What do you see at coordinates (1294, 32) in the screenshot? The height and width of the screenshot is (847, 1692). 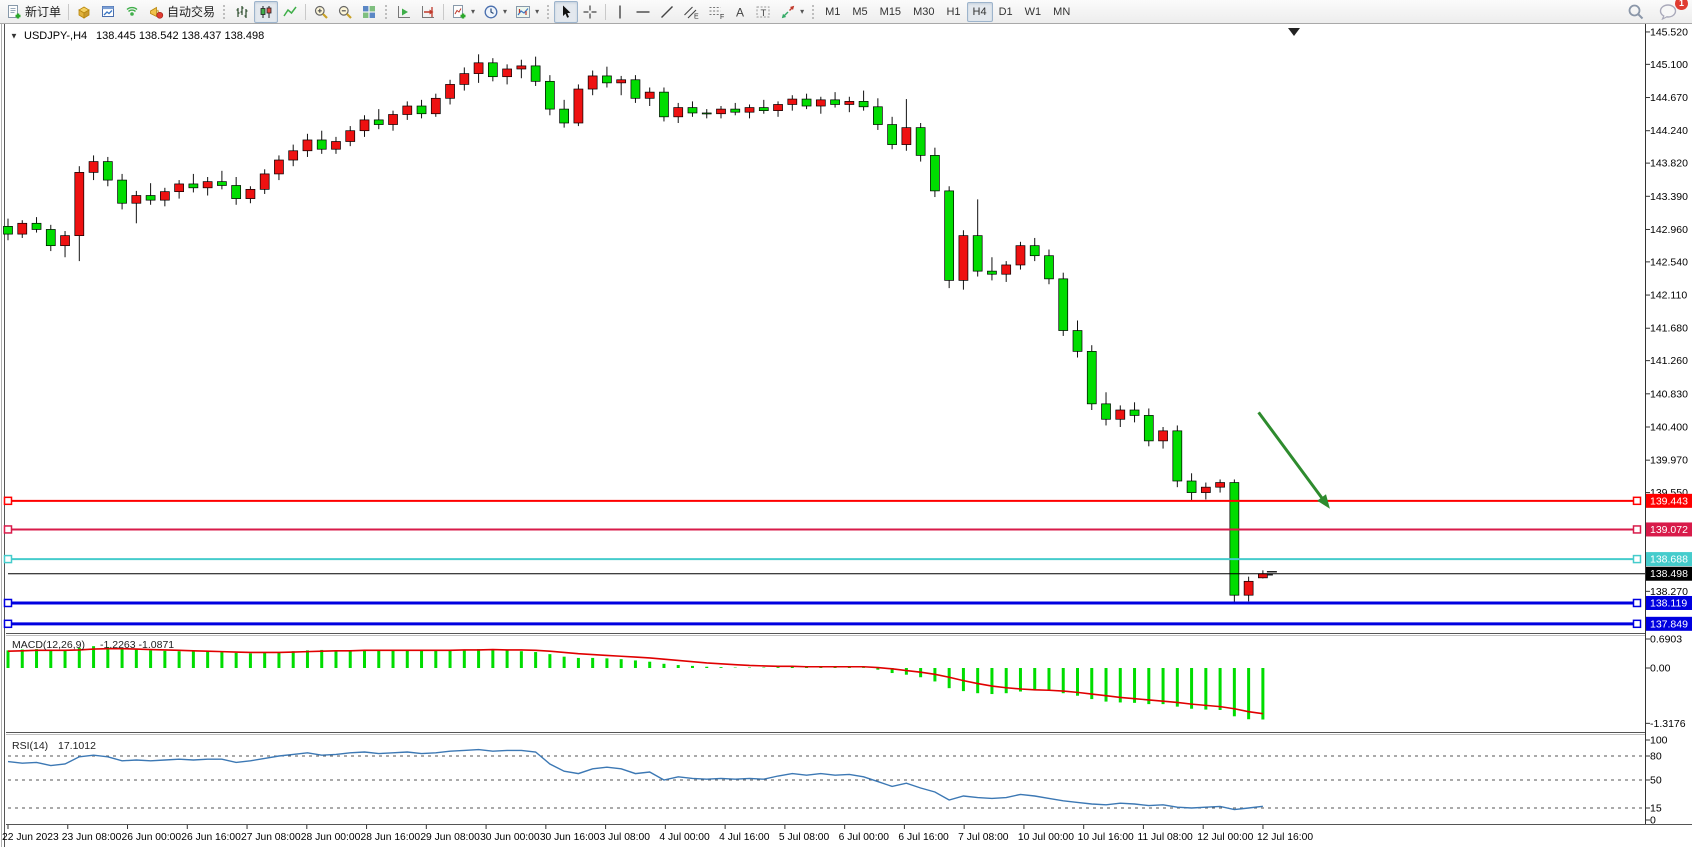 I see `chart-shift-marker` at bounding box center [1294, 32].